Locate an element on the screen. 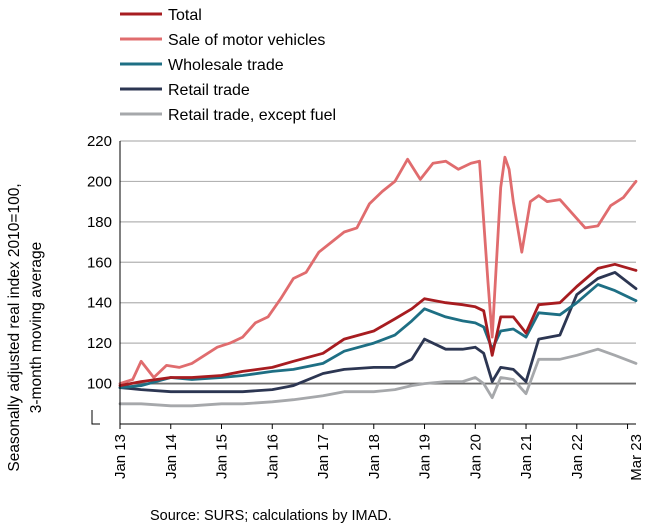  y-tick-label-160: 160 is located at coordinates (99, 262).